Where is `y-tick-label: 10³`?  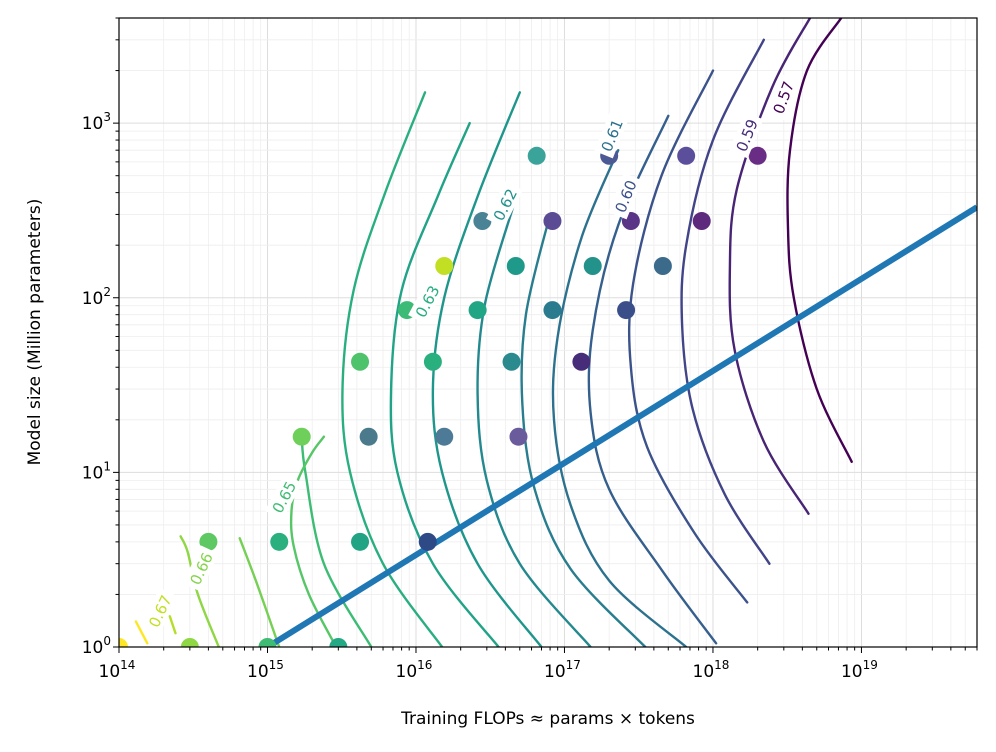
y-tick-label: 10³ is located at coordinates (96, 122).